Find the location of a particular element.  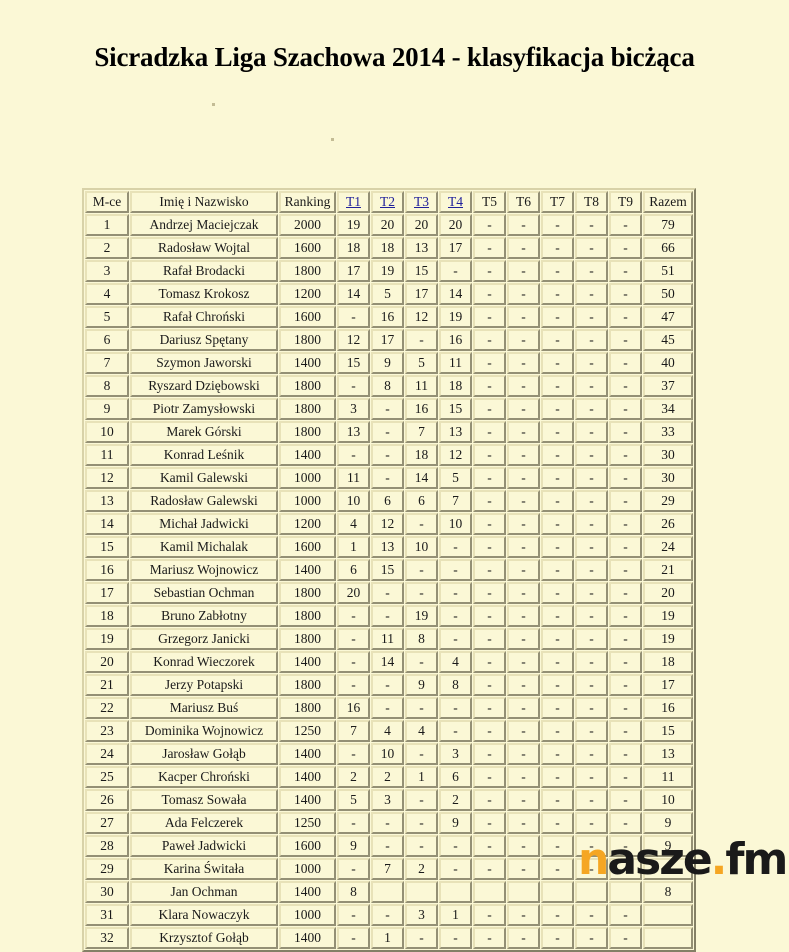

cell-round-t2: 4 is located at coordinates (387, 731).